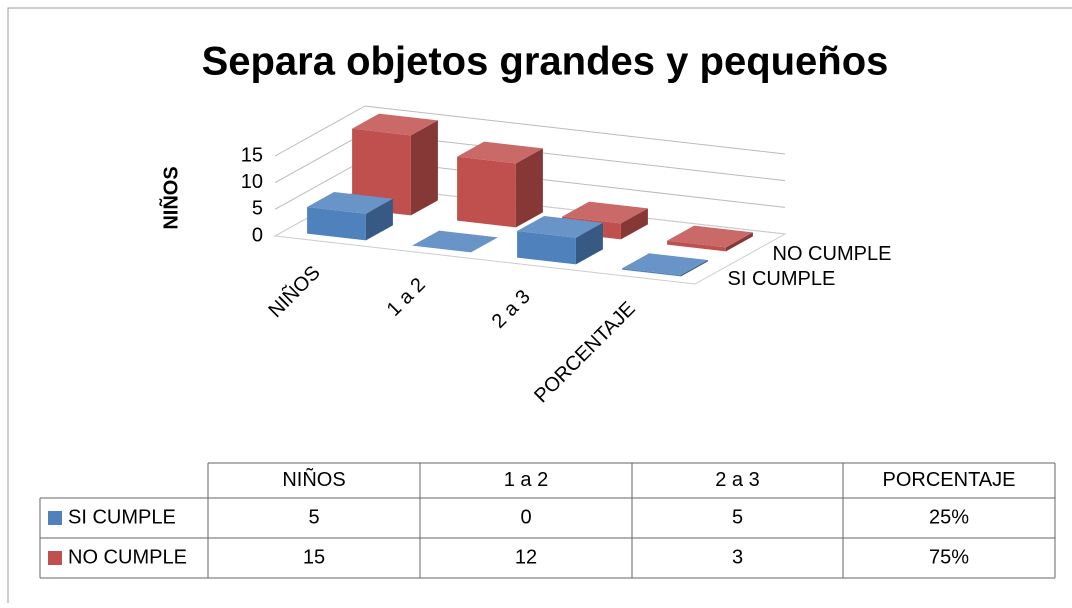 This screenshot has width=1072, height=608. Describe the element at coordinates (313, 479) in the screenshot. I see `table-header: NIÑOS` at that location.